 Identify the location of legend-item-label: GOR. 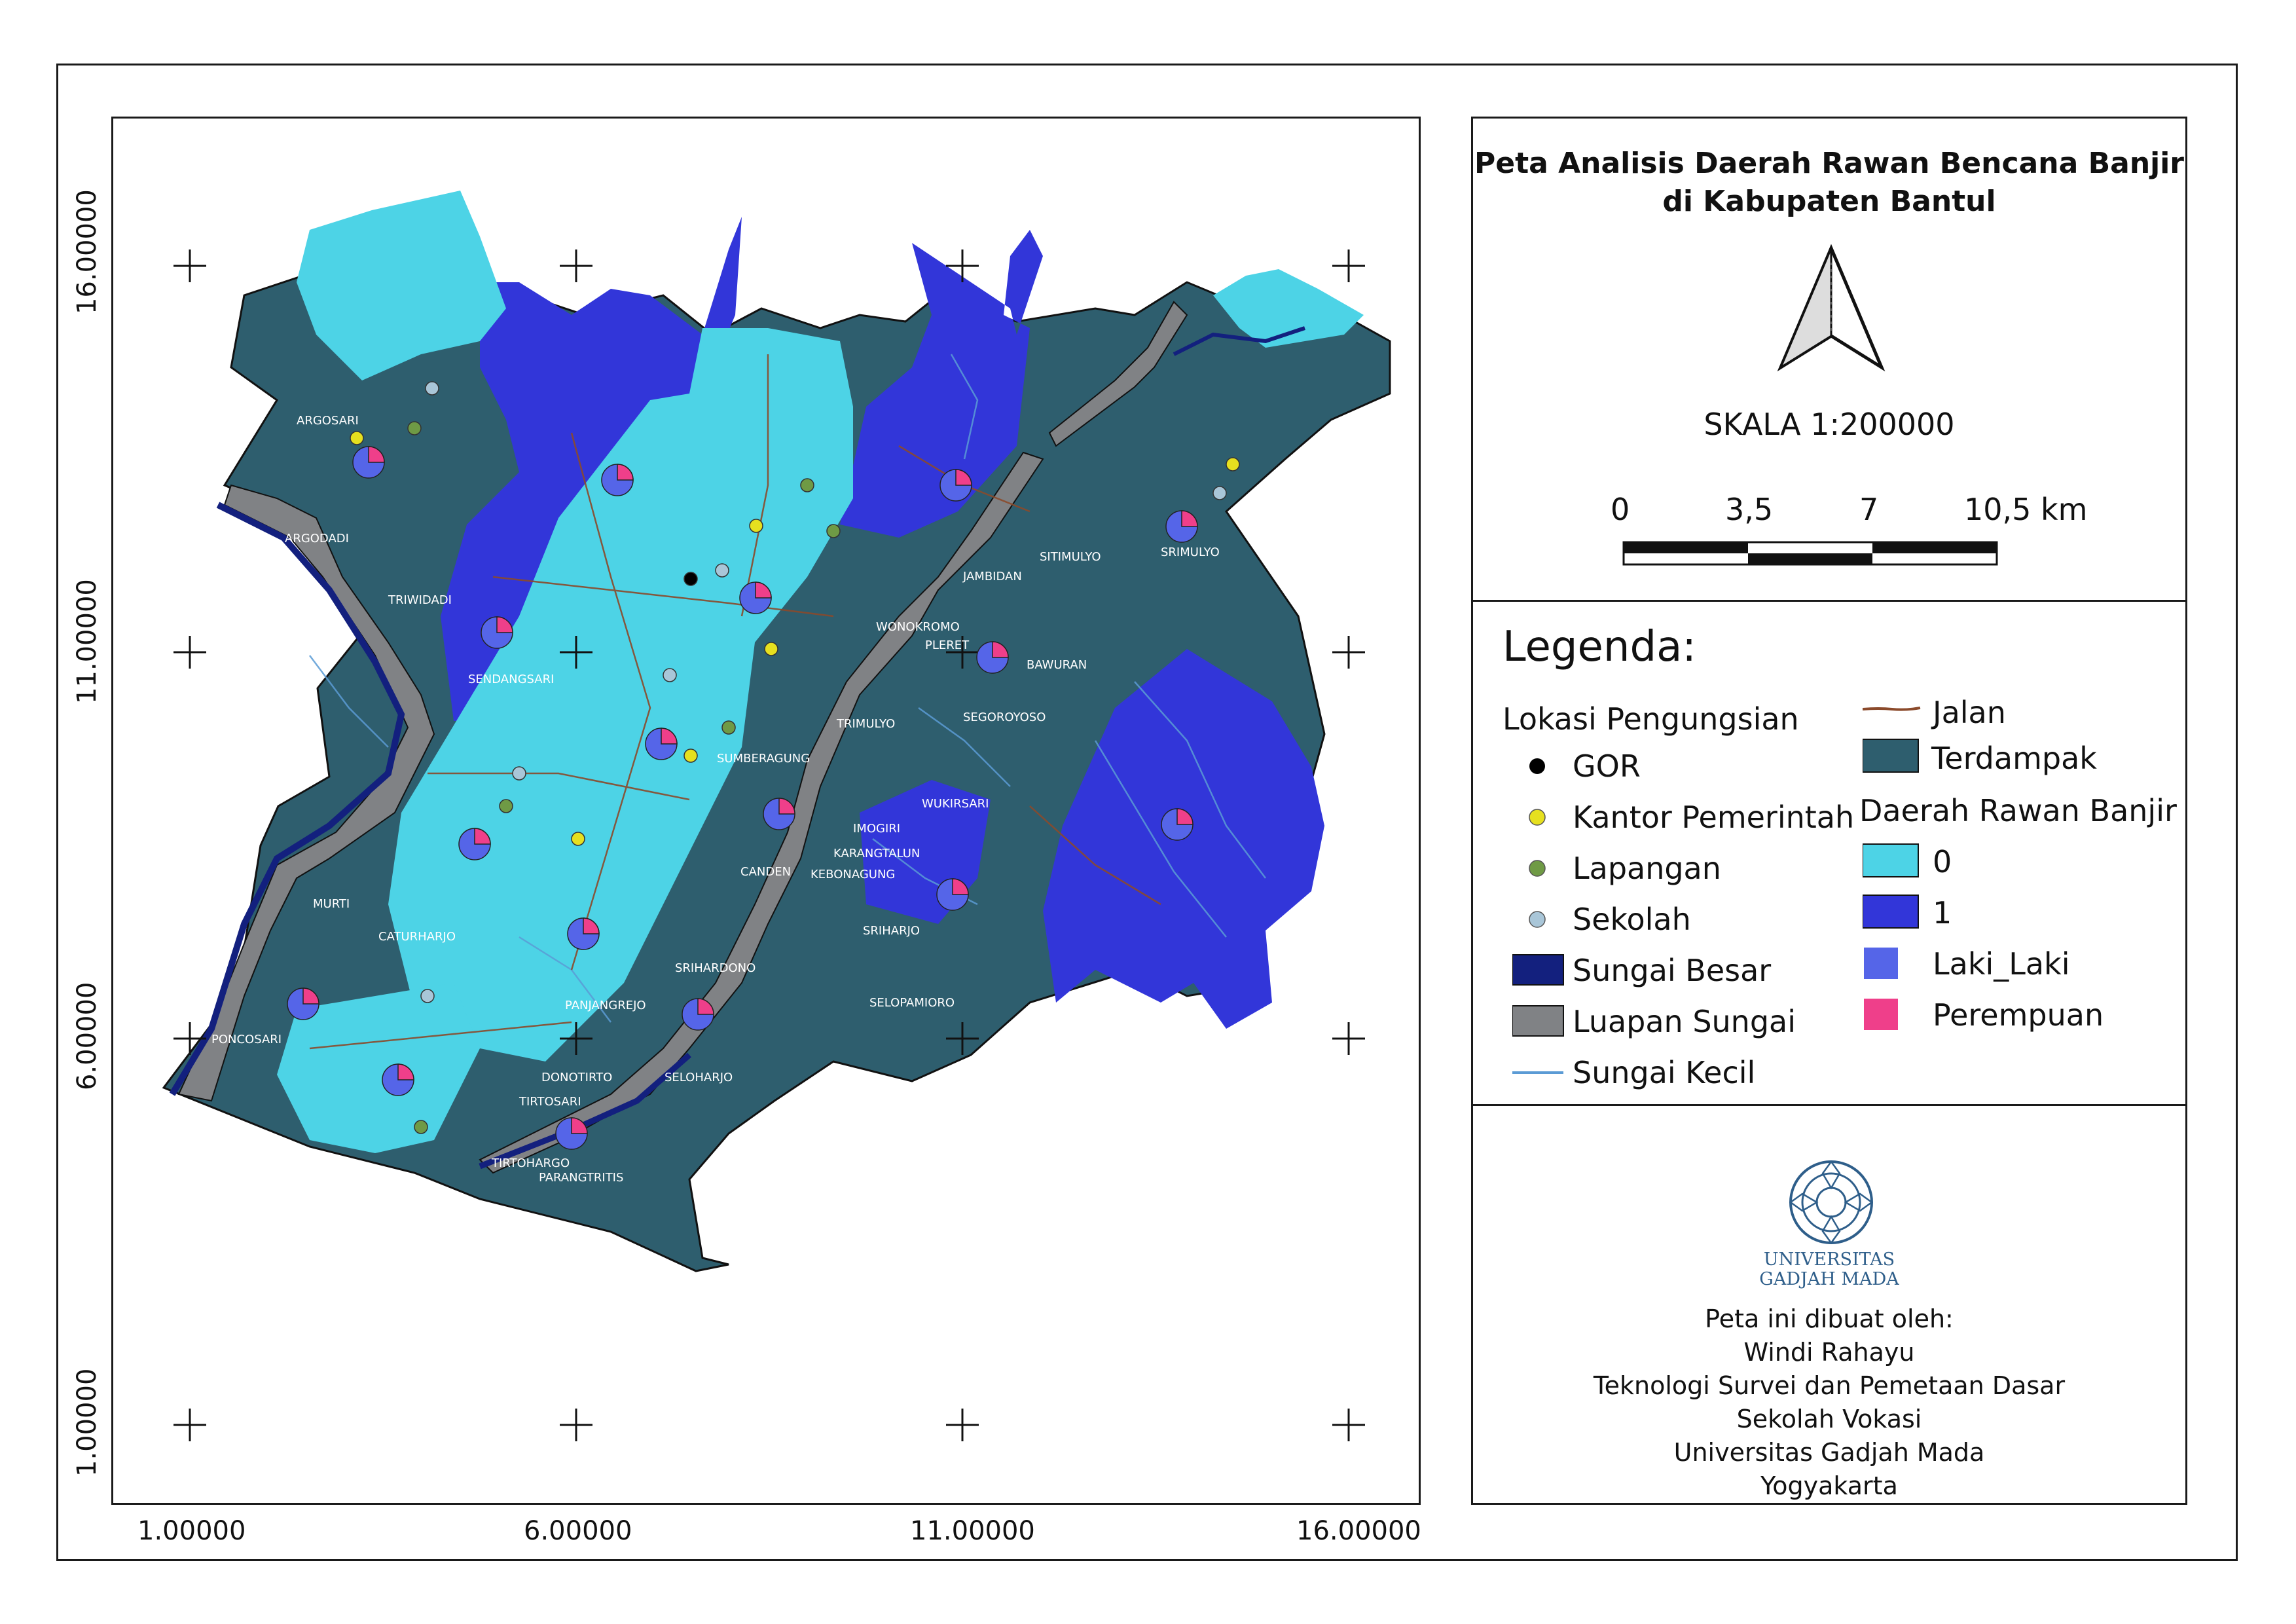
(1607, 766).